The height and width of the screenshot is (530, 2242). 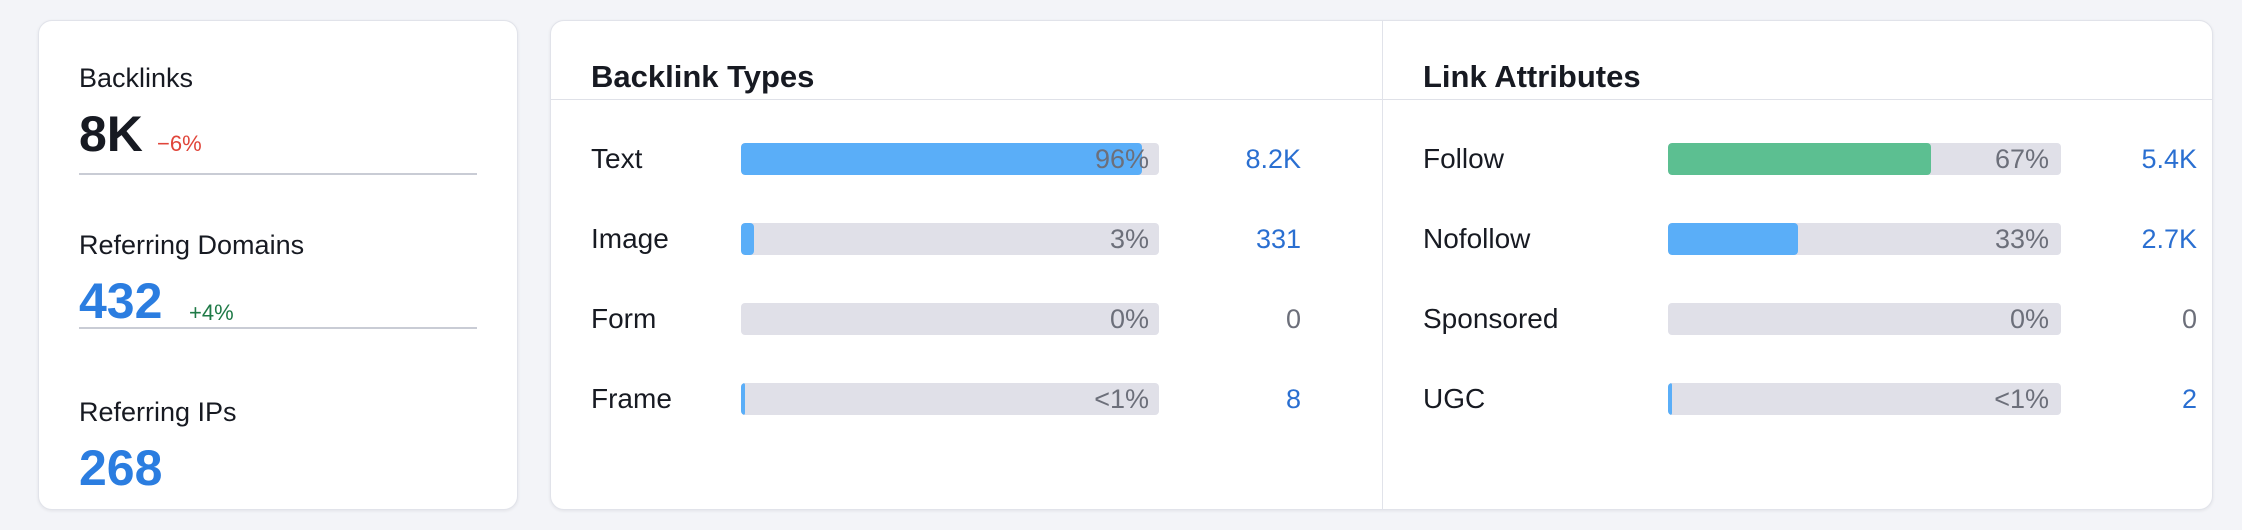 I want to click on metric-value: 8K, so click(x=111, y=134).